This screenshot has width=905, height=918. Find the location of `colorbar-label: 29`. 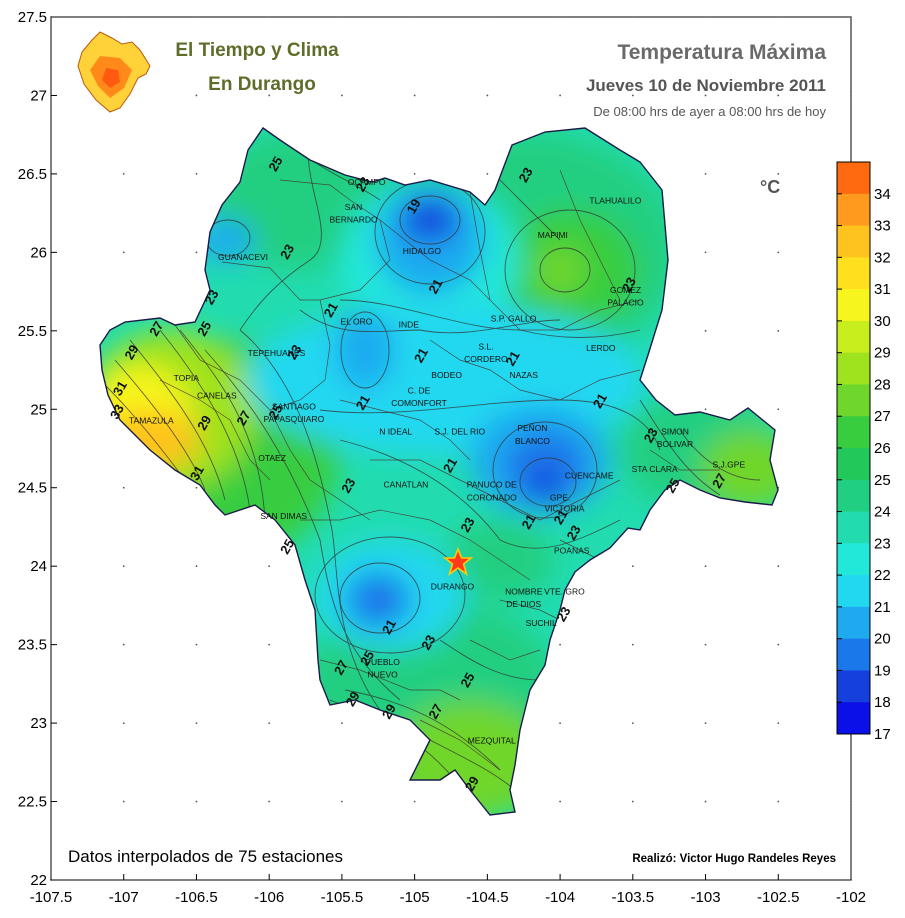

colorbar-label: 29 is located at coordinates (882, 353).